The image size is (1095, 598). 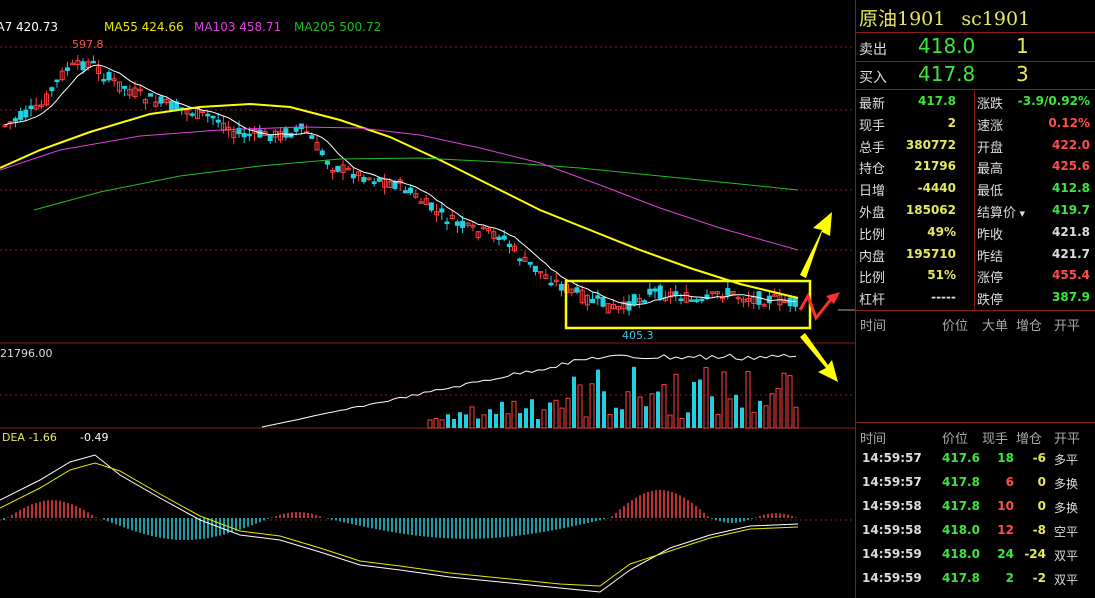 I want to click on quote-value: 21796, so click(x=935, y=166).